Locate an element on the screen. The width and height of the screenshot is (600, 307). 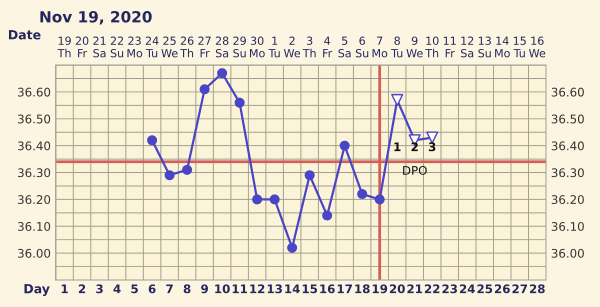
x-tick-label: 13 is located at coordinates (275, 289).